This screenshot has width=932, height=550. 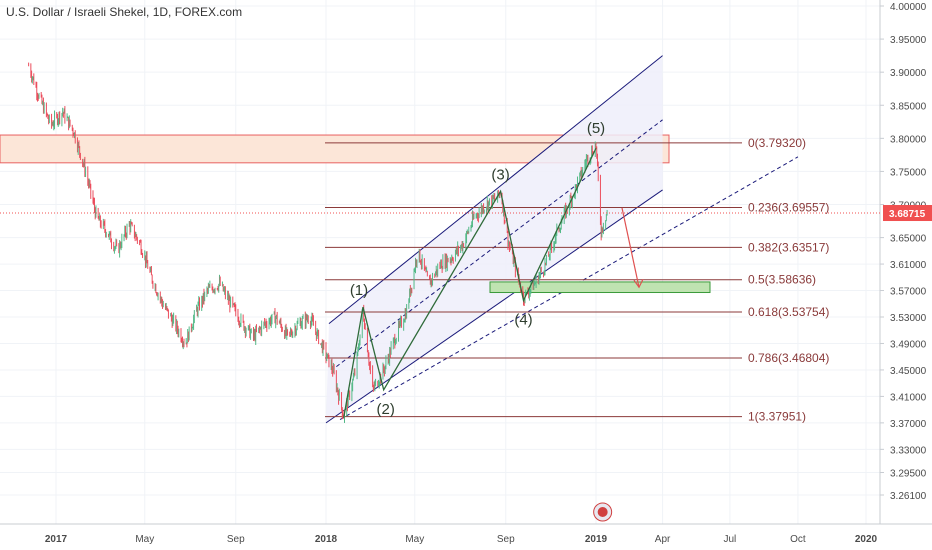 What do you see at coordinates (908, 474) in the screenshot?
I see `y-tick-label: 3.29500` at bounding box center [908, 474].